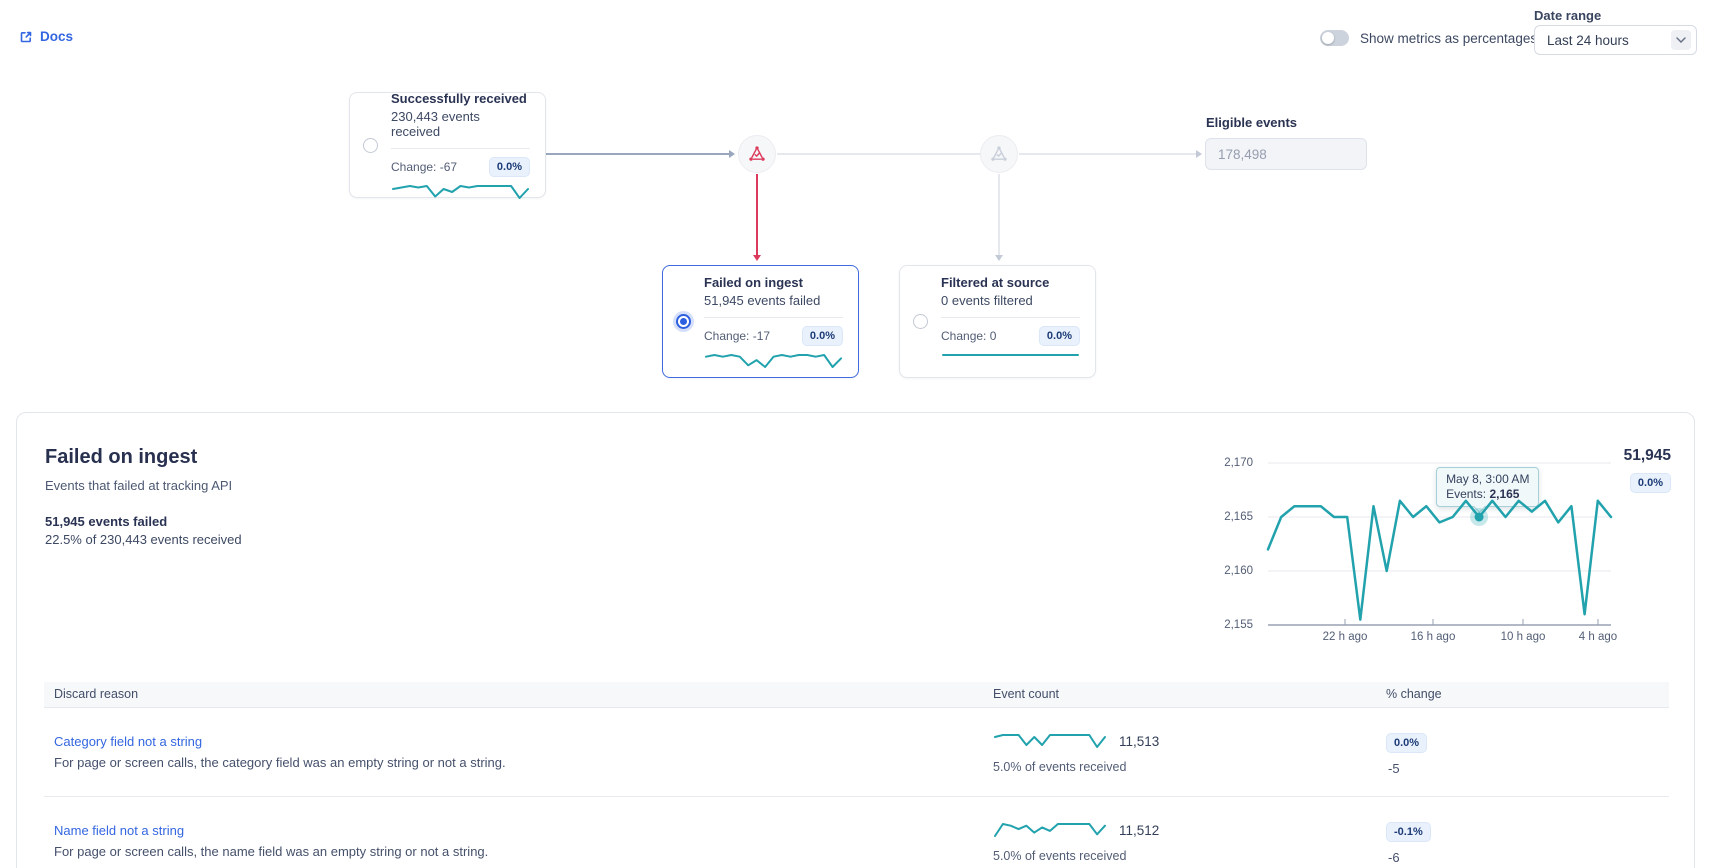 This screenshot has width=1711, height=868. Describe the element at coordinates (1394, 768) in the screenshot. I see `absolute-change-value: -5` at that location.